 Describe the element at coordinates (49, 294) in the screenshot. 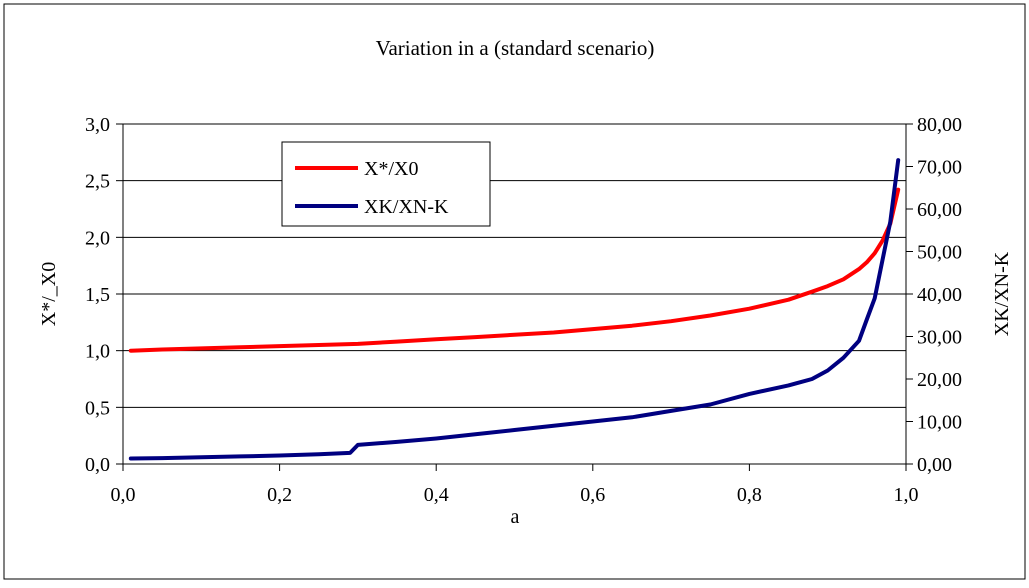

I see `y-axis-left-label: X*/_X0` at that location.